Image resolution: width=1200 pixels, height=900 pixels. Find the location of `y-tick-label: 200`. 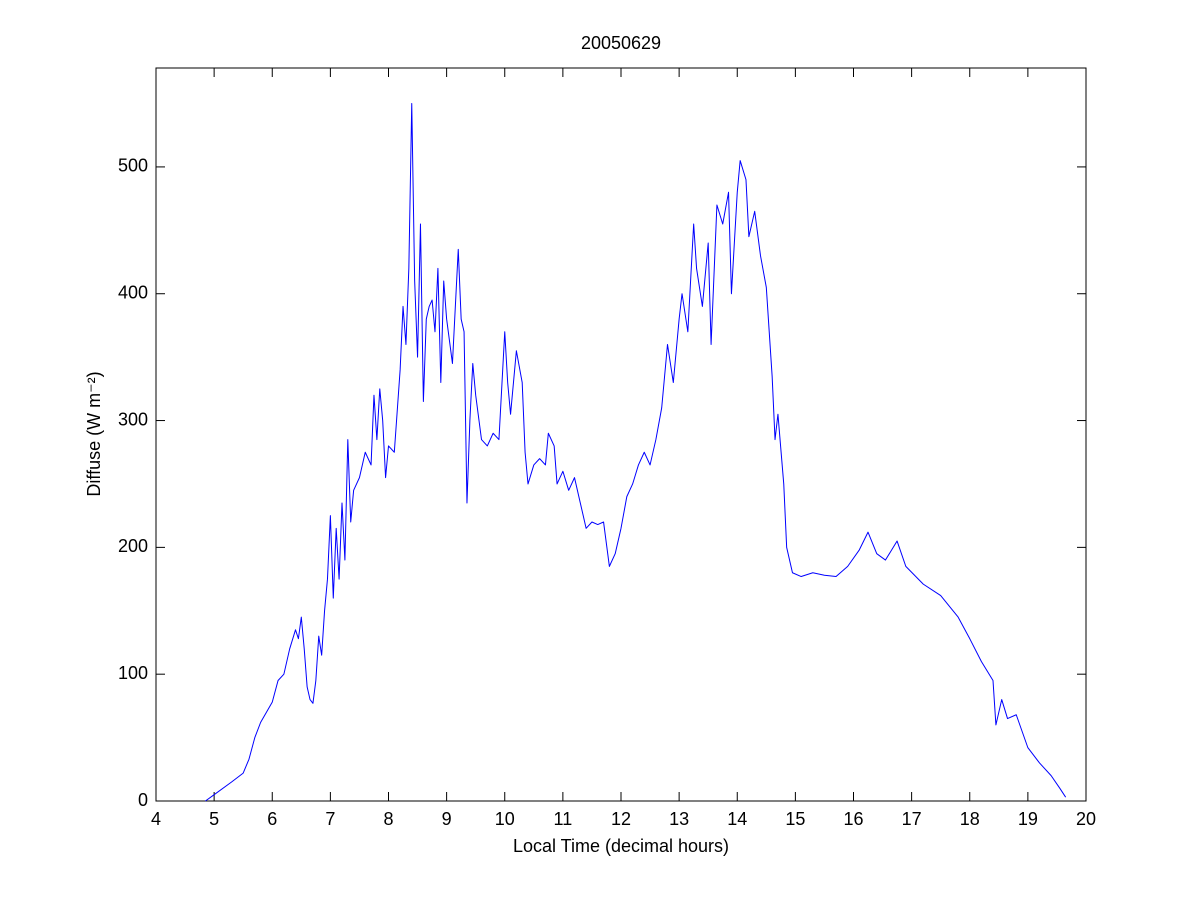

y-tick-label: 200 is located at coordinates (133, 546).